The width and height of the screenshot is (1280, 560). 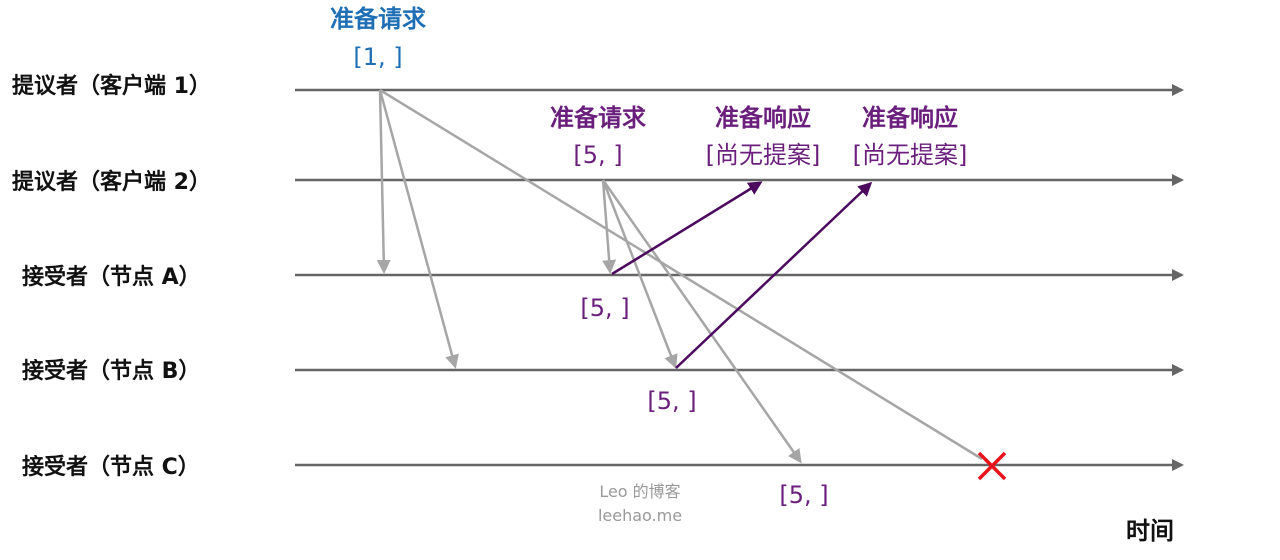 What do you see at coordinates (671, 401) in the screenshot?
I see `node-b-received-value: [5, ]` at bounding box center [671, 401].